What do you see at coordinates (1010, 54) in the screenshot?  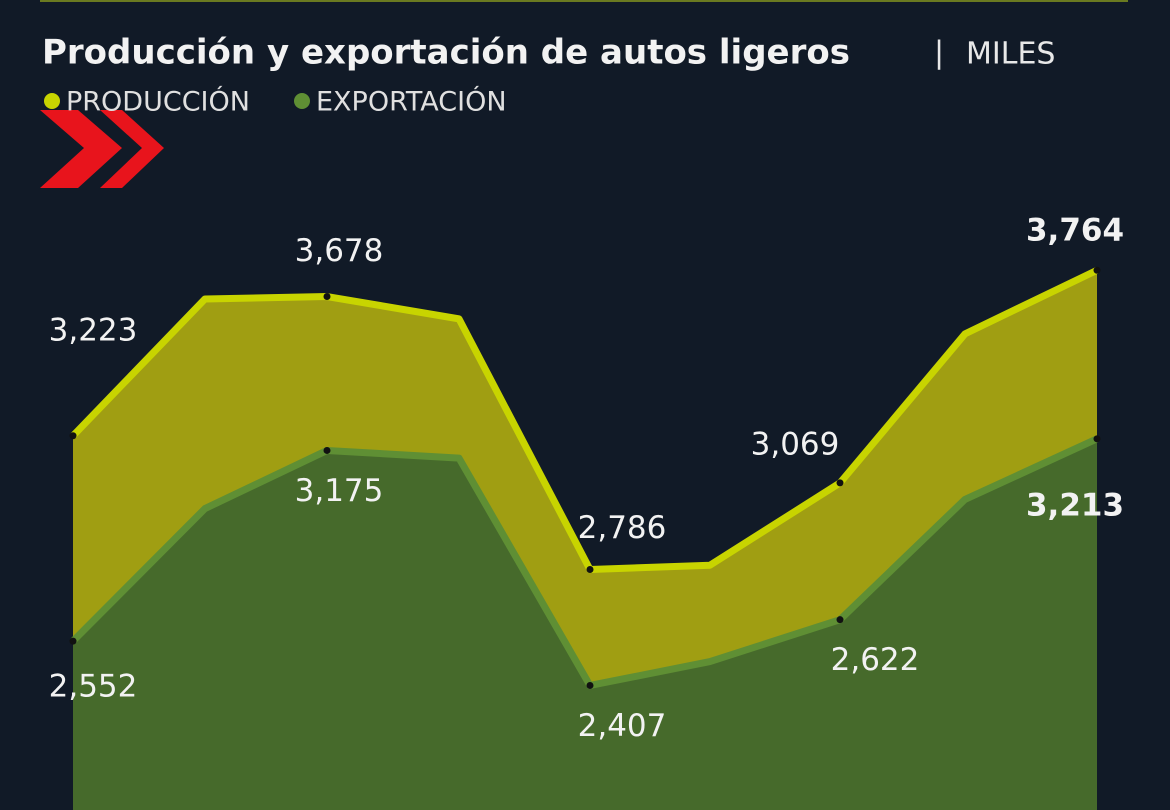 I see `chart-subtitle: MILES` at bounding box center [1010, 54].